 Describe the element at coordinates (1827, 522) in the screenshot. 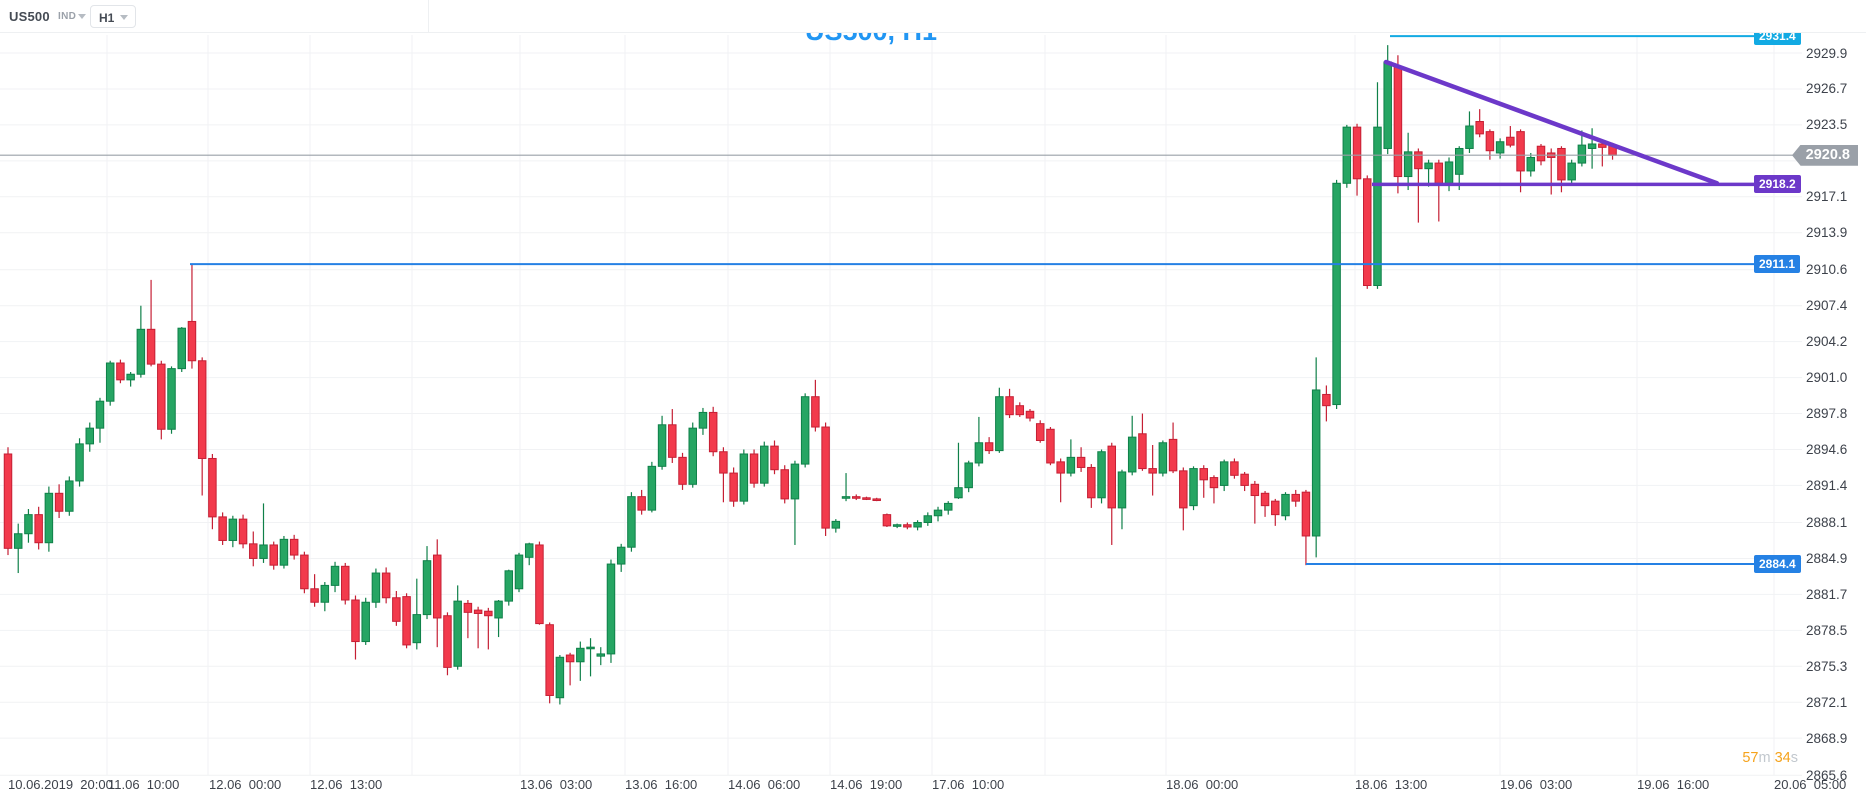

I see `price-axis-label: 2888.1` at that location.